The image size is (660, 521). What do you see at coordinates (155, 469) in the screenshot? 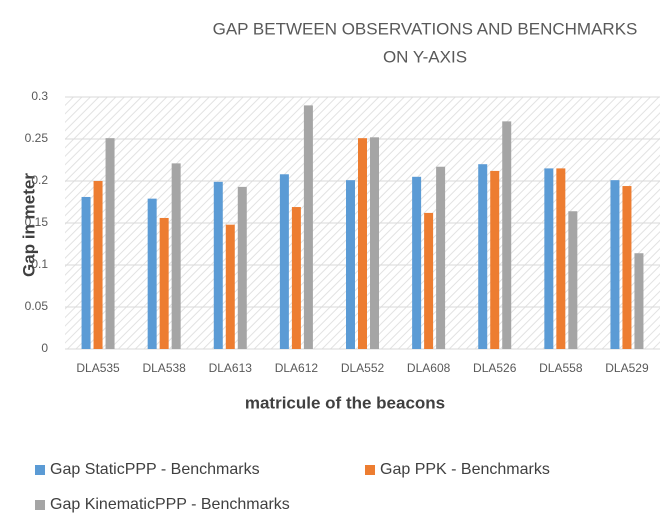
I see `legend-label: Gap StaticPPP - Benchmarks` at bounding box center [155, 469].